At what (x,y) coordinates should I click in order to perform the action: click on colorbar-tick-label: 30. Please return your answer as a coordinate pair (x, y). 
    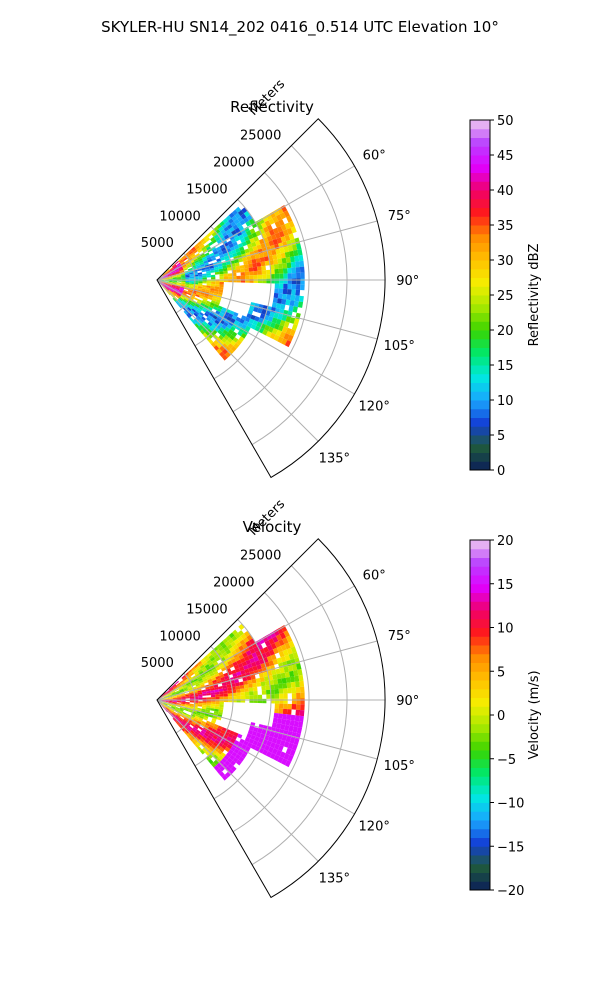
    Looking at the image, I should click on (505, 261).